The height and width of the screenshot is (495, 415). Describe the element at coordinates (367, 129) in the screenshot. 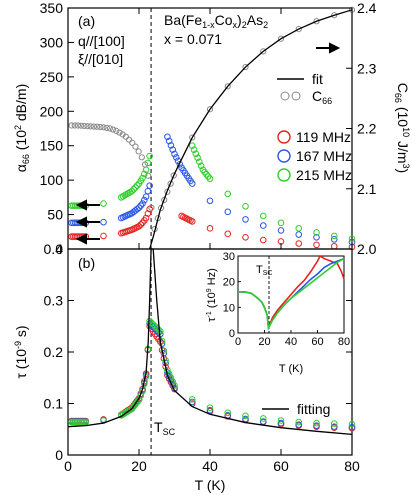

I see `right-y-tick-label: 2.2` at that location.